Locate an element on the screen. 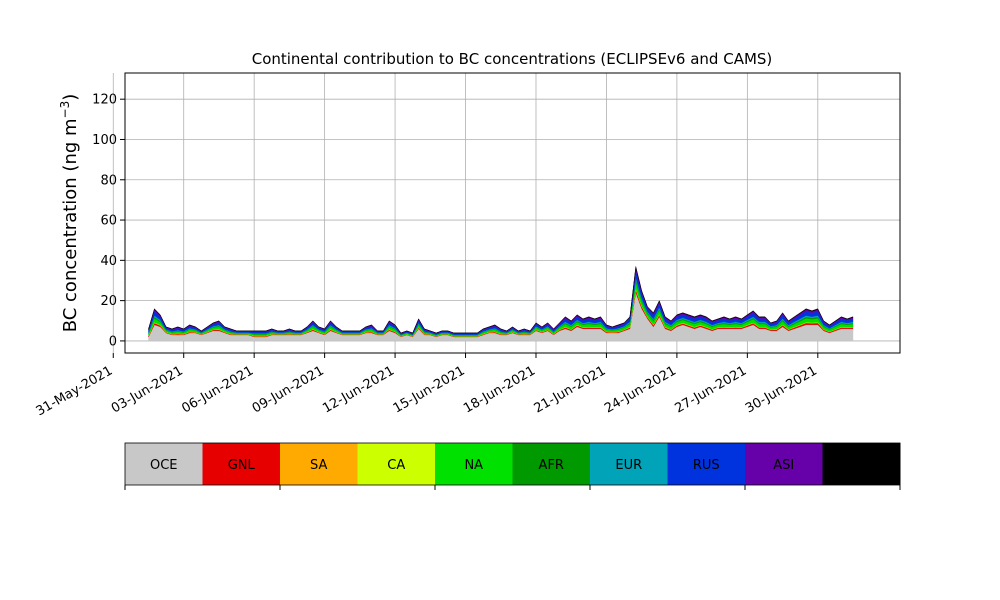 This screenshot has width=1000, height=600. y-axis-label-close: ) is located at coordinates (70, 97).